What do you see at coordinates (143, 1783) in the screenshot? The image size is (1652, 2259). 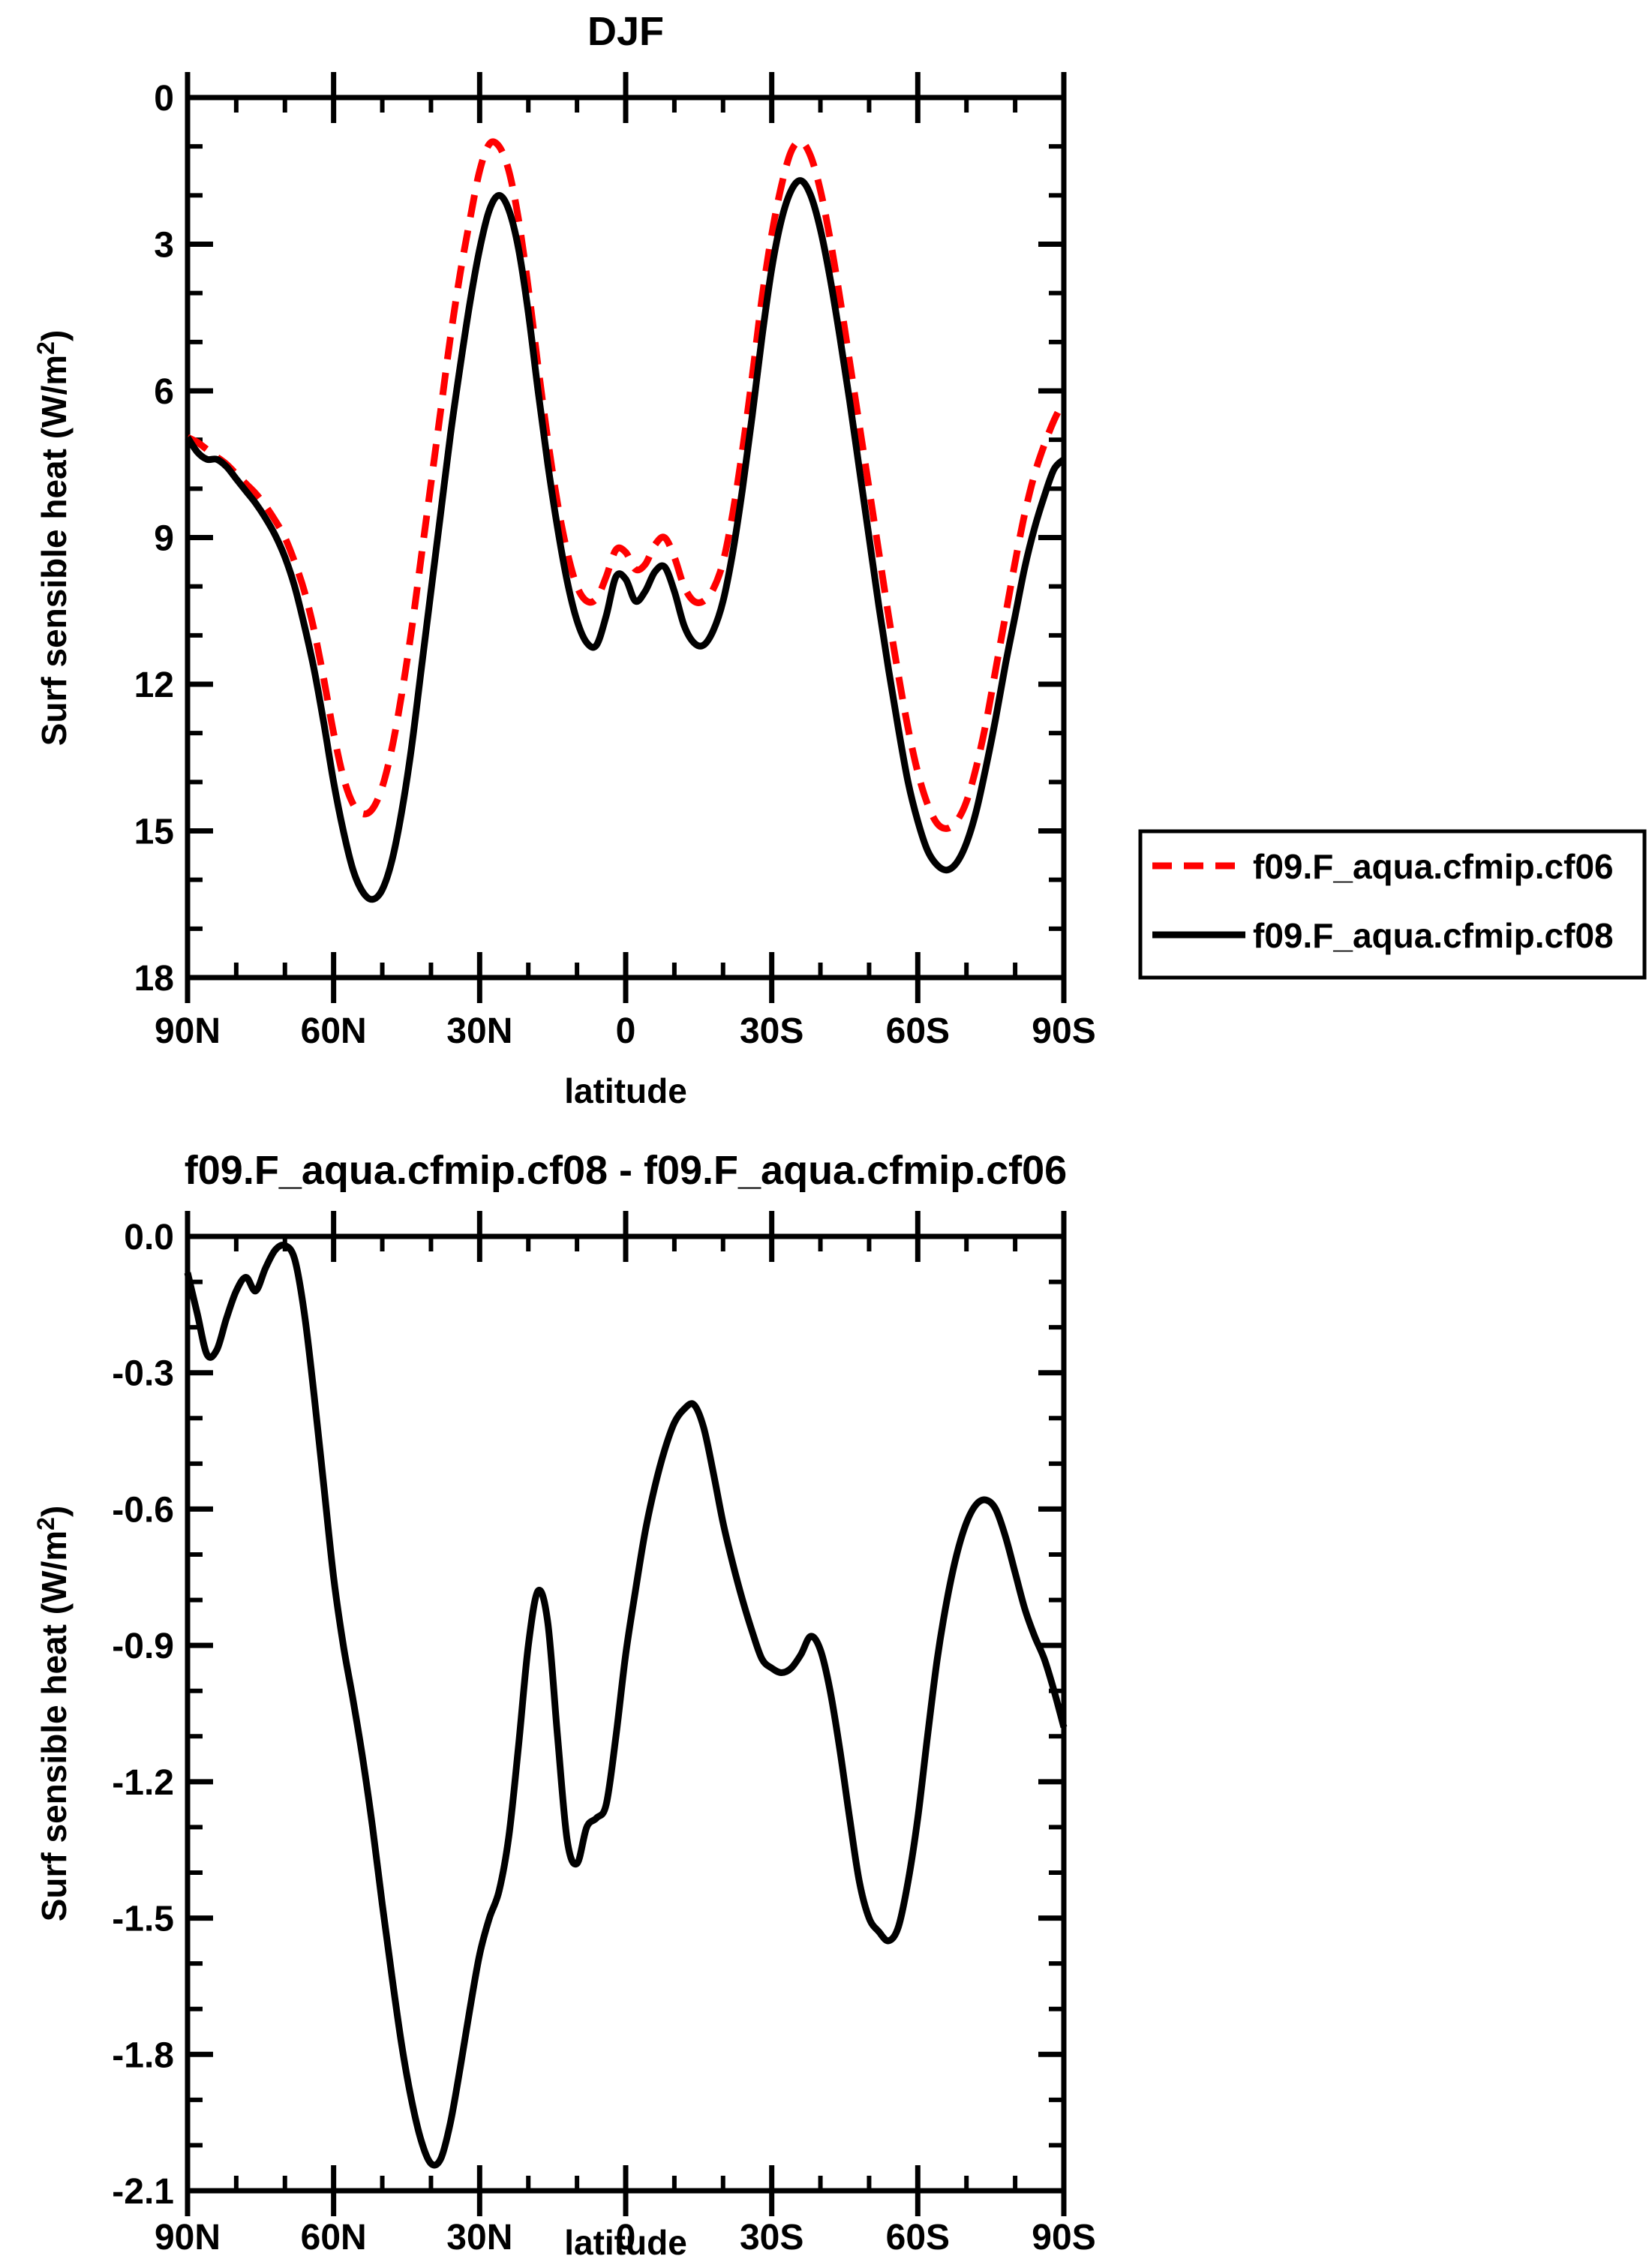 I see `y-tick-label: -1.2` at bounding box center [143, 1783].